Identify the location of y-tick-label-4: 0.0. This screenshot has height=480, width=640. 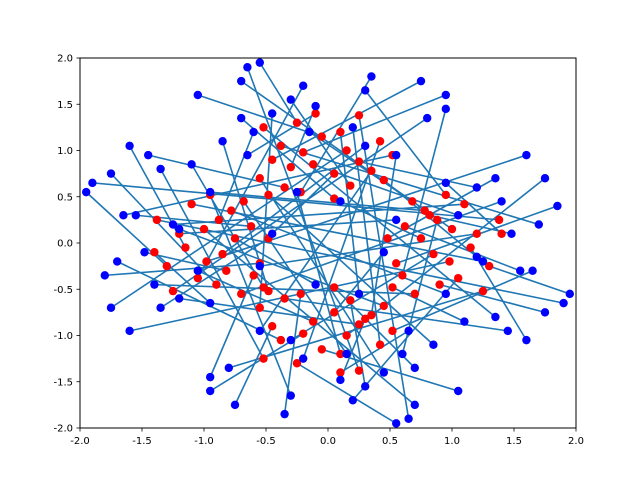
(65, 244).